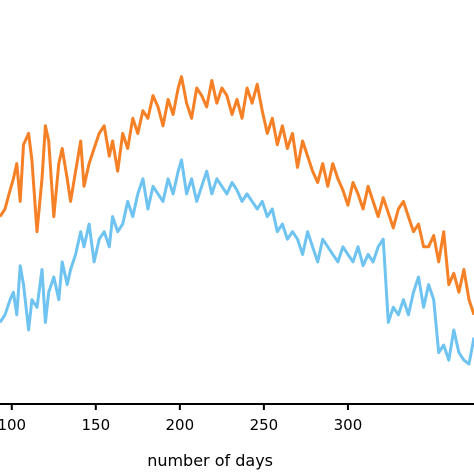  I want to click on x-tick-label-150: 150, so click(95, 425).